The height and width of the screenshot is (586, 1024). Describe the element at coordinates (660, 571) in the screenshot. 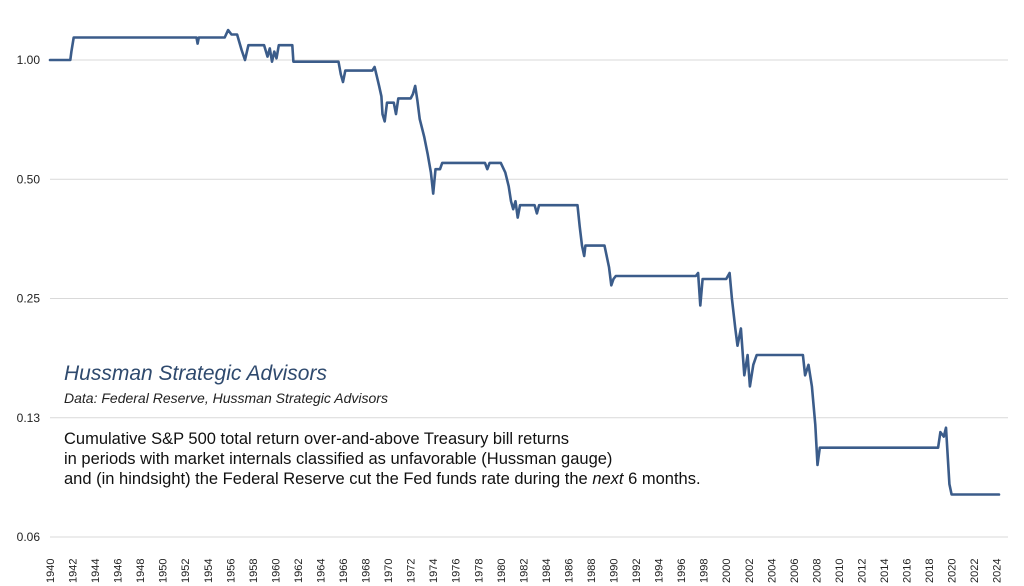

I see `x-tick-label: 1994` at that location.